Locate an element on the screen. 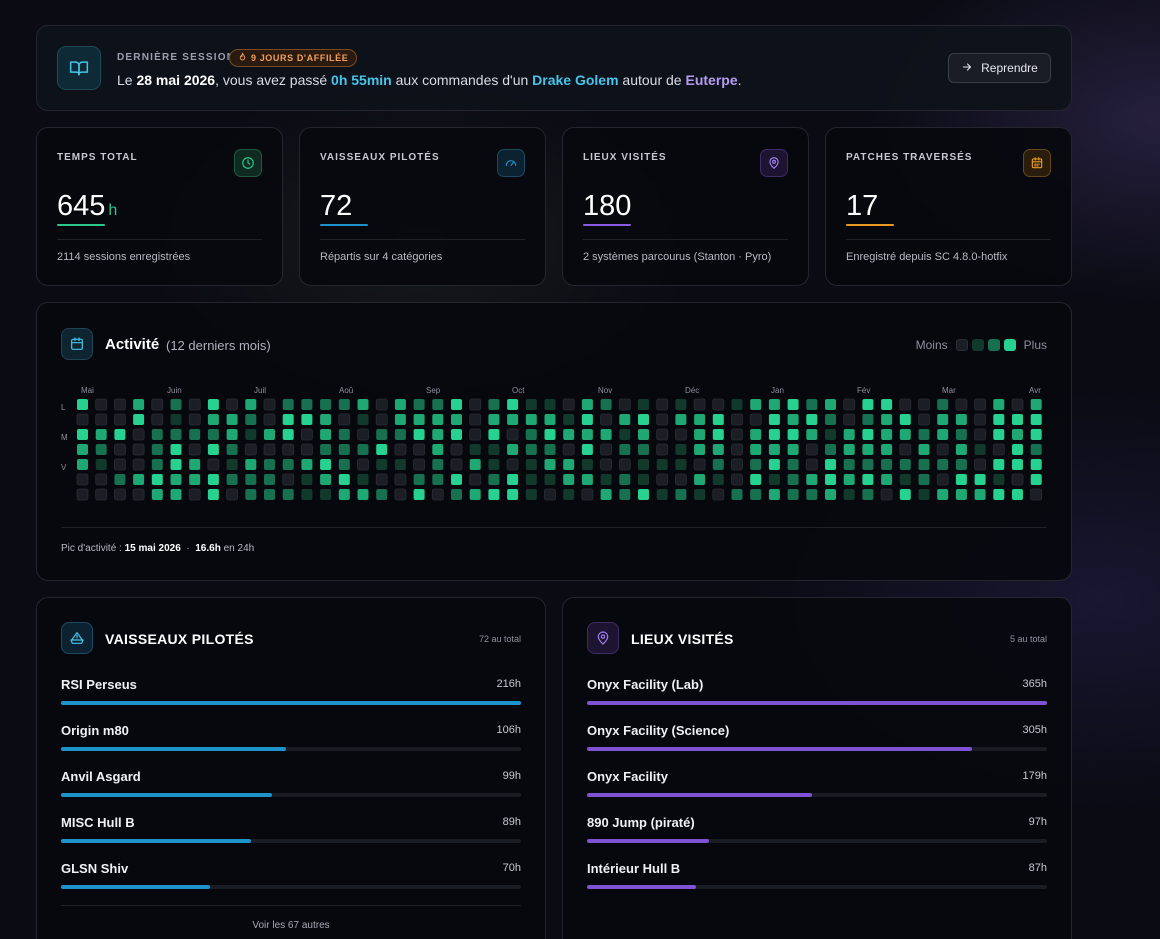 The height and width of the screenshot is (939, 1160). ship-row: GLSN Shiv 70h is located at coordinates (291, 881).